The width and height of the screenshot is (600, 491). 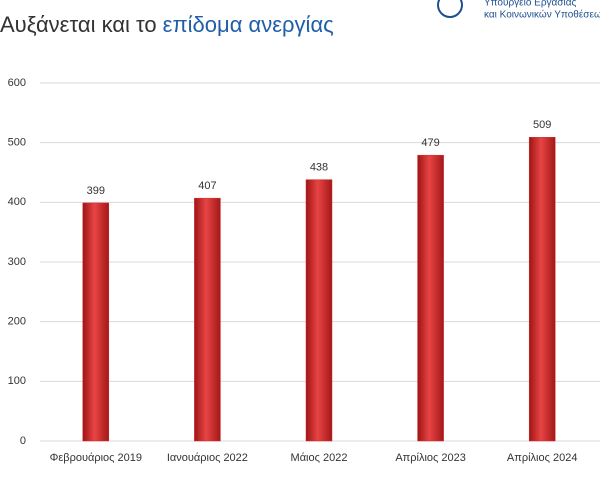 What do you see at coordinates (17, 83) in the screenshot?
I see `y-tick-label: 600` at bounding box center [17, 83].